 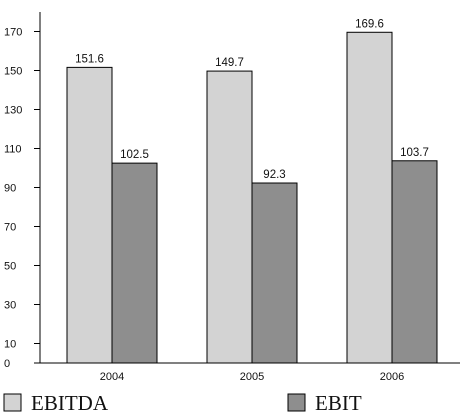 What do you see at coordinates (392, 377) in the screenshot?
I see `x-tick-label-2006: 2006` at bounding box center [392, 377].